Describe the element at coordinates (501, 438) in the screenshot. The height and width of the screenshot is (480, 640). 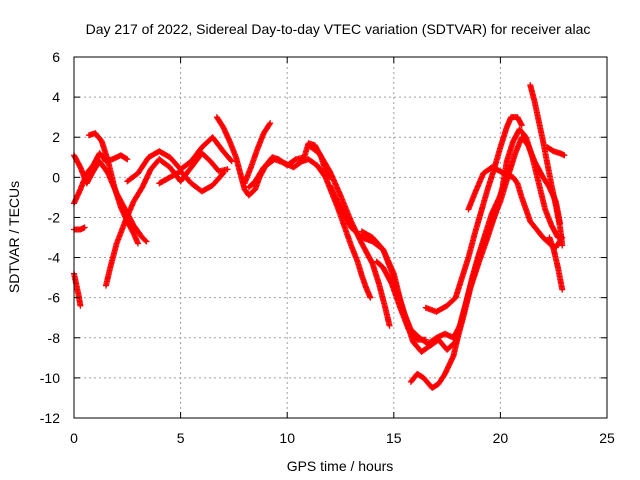
I see `x-tick-label: 20` at that location.